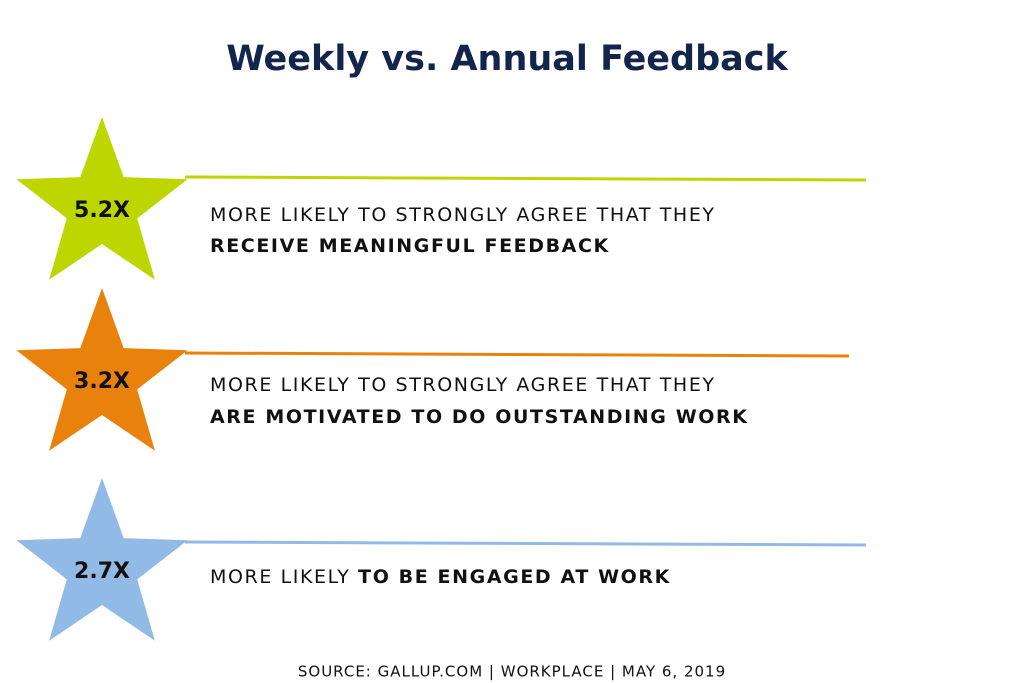 The width and height of the screenshot is (1024, 683). Describe the element at coordinates (102, 381) in the screenshot. I see `multiplier: 3.2X` at that location.